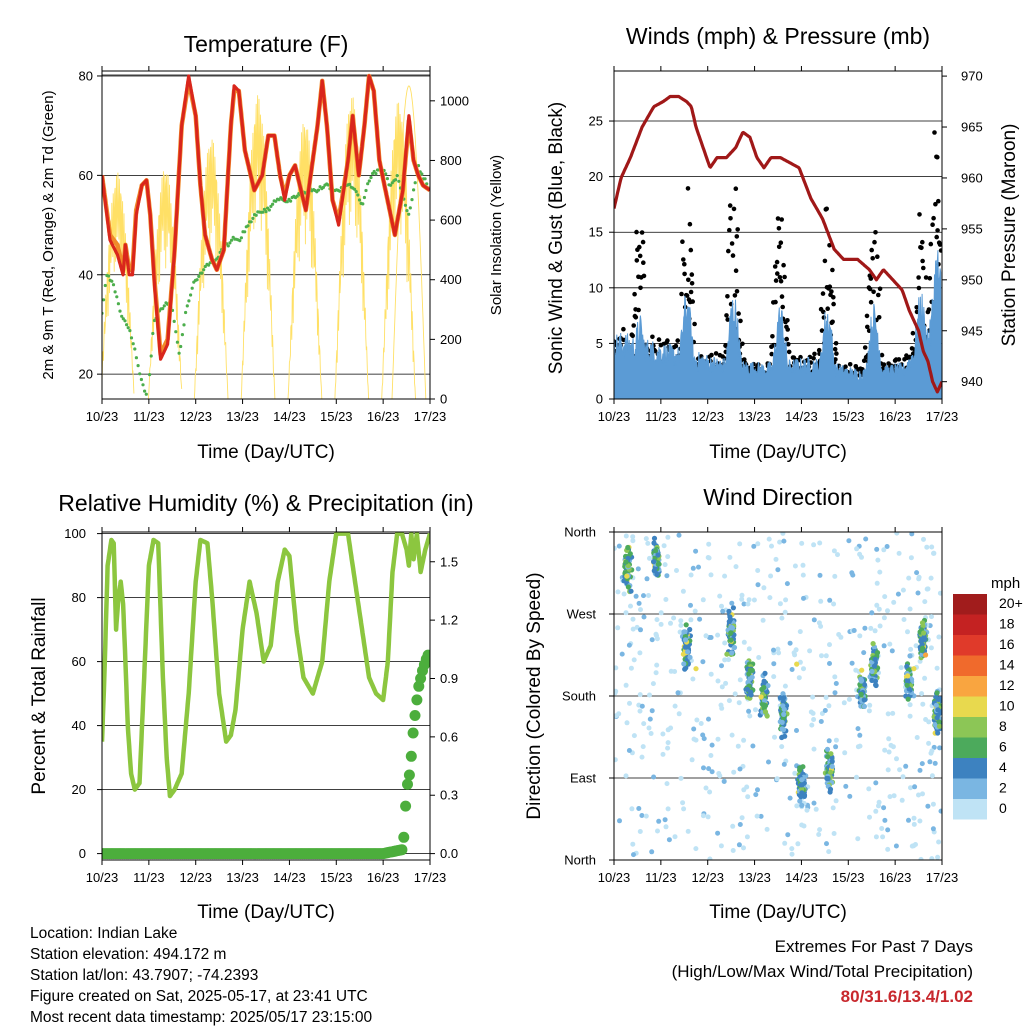 This screenshot has width=1024, height=1028. Describe the element at coordinates (449, 795) in the screenshot. I see `y-tick-label-right: 0.3` at that location.